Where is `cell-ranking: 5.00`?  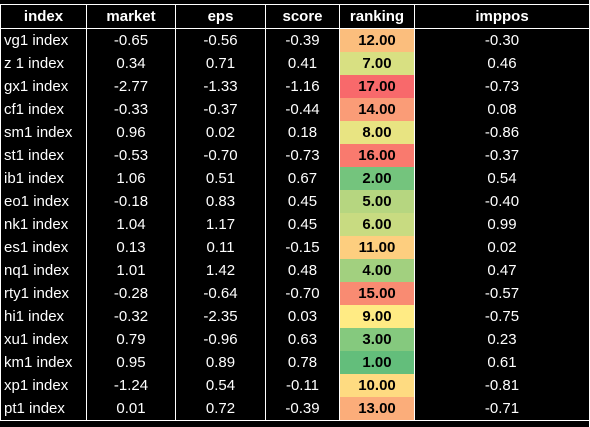
cell-ranking: 5.00 is located at coordinates (377, 201).